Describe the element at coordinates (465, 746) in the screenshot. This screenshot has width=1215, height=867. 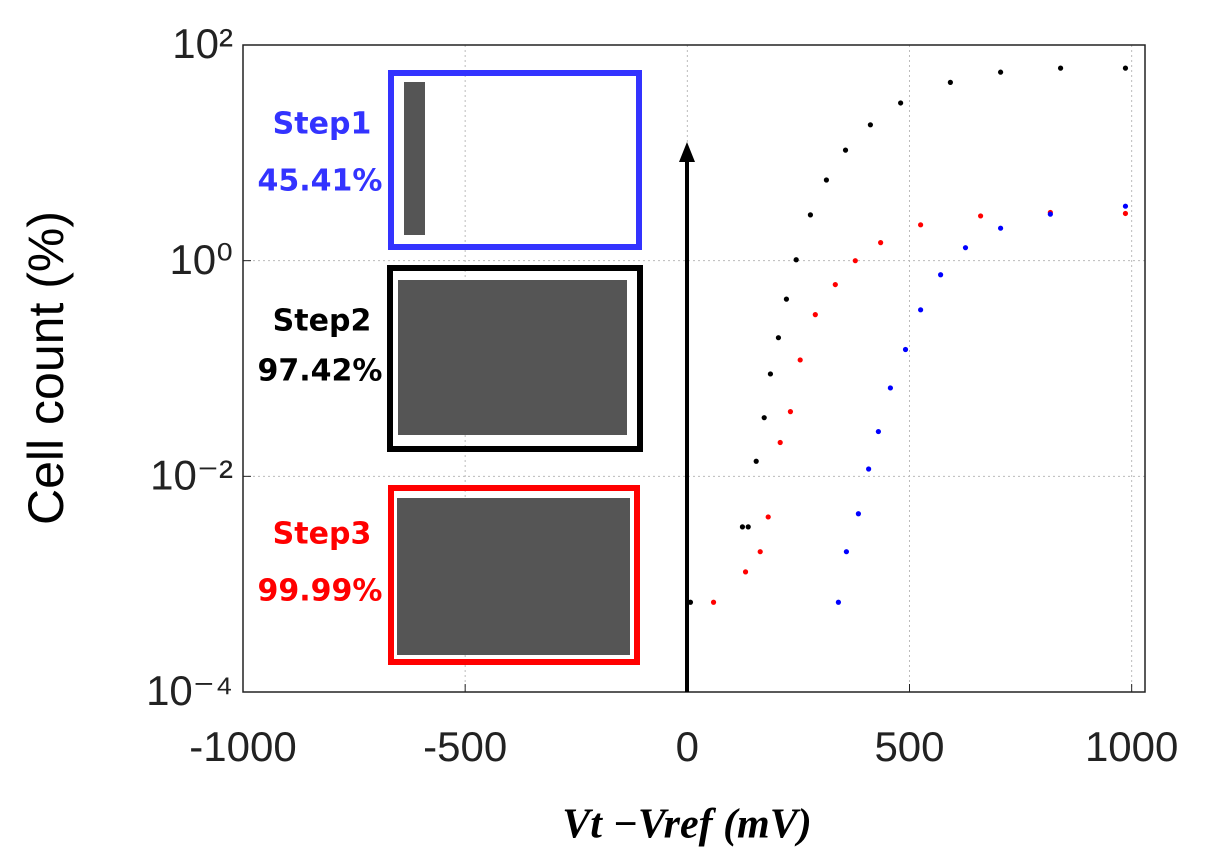
I see `x-tick-label: -500` at that location.